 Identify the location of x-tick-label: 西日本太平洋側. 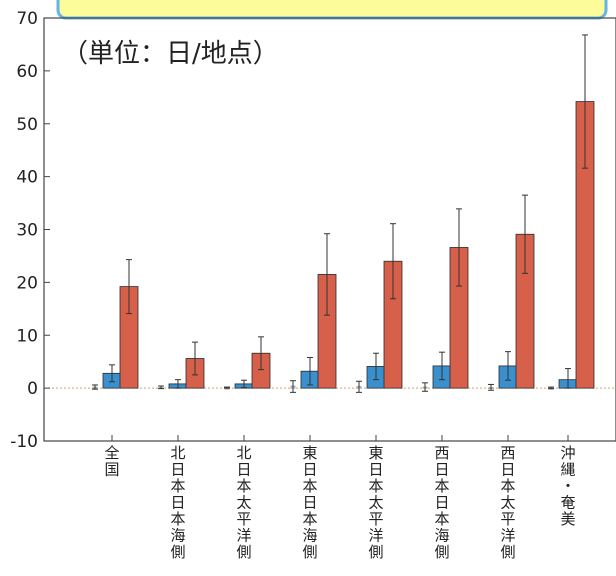
(507, 502).